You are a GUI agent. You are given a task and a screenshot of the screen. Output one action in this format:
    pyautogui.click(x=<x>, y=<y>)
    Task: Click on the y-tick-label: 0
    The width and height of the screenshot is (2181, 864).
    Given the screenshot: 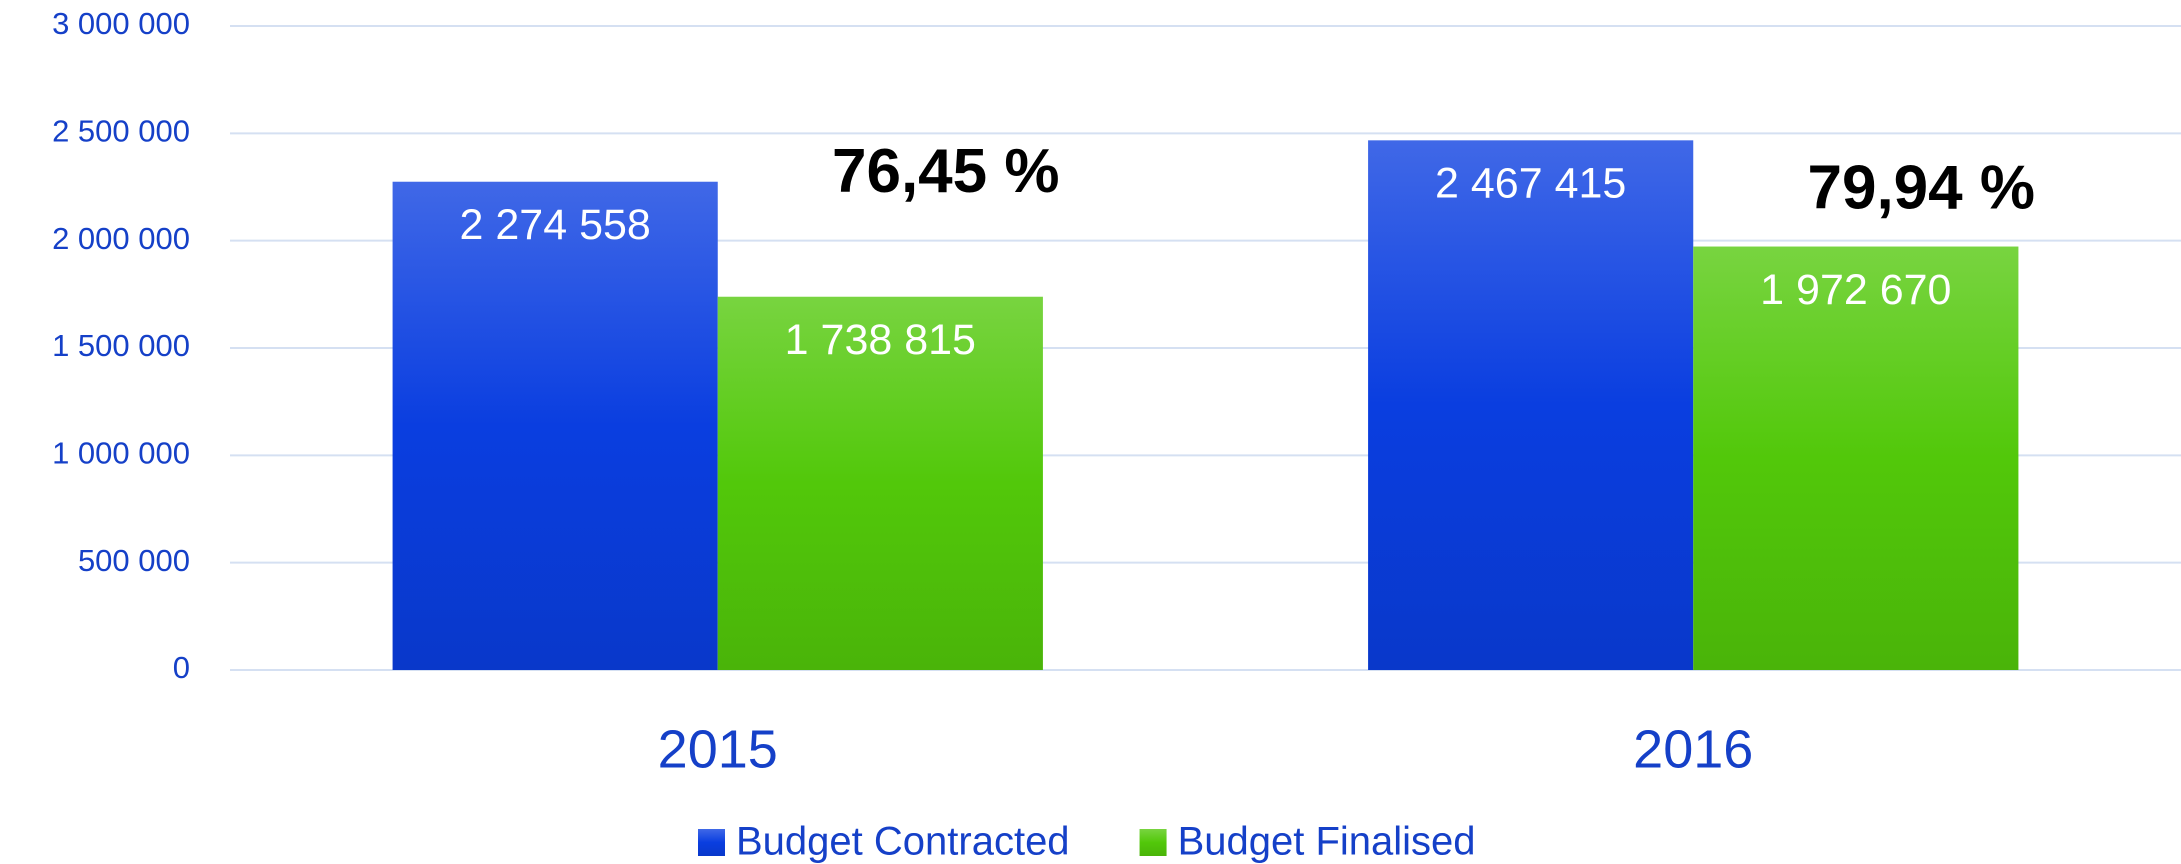 What is the action you would take?
    pyautogui.click(x=181, y=667)
    